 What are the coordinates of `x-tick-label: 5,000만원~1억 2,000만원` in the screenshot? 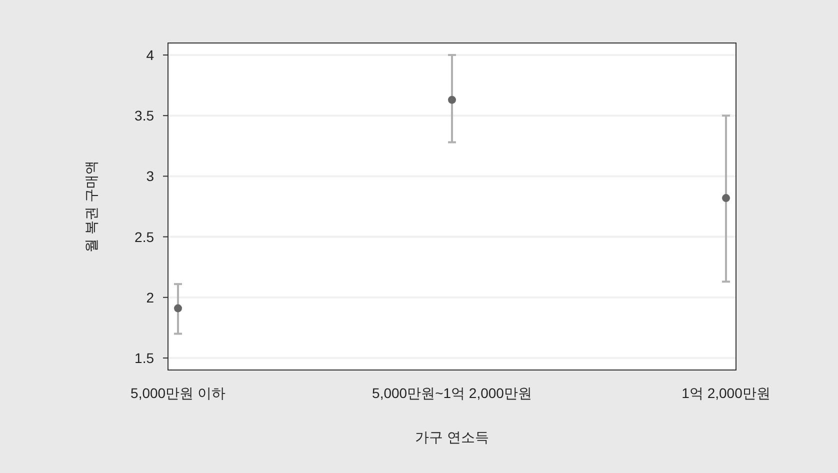 It's located at (452, 393).